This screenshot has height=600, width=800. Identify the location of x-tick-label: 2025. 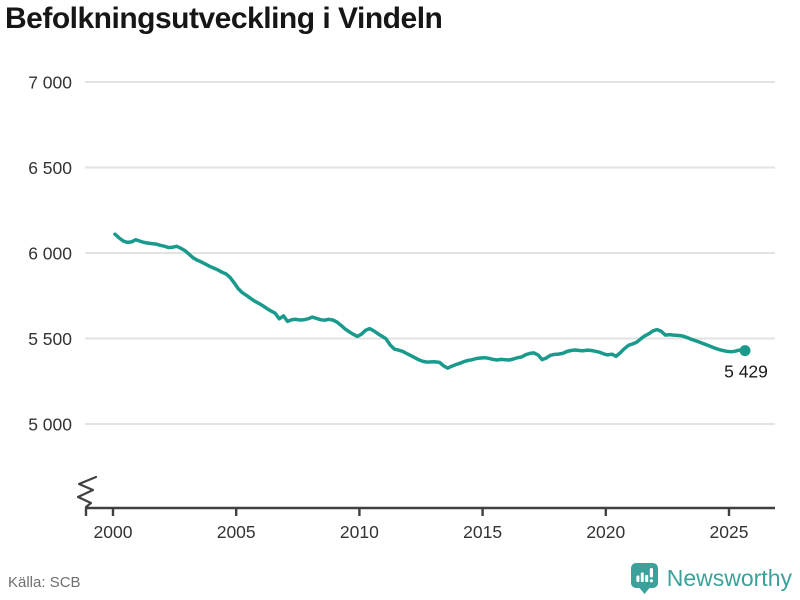
(729, 532).